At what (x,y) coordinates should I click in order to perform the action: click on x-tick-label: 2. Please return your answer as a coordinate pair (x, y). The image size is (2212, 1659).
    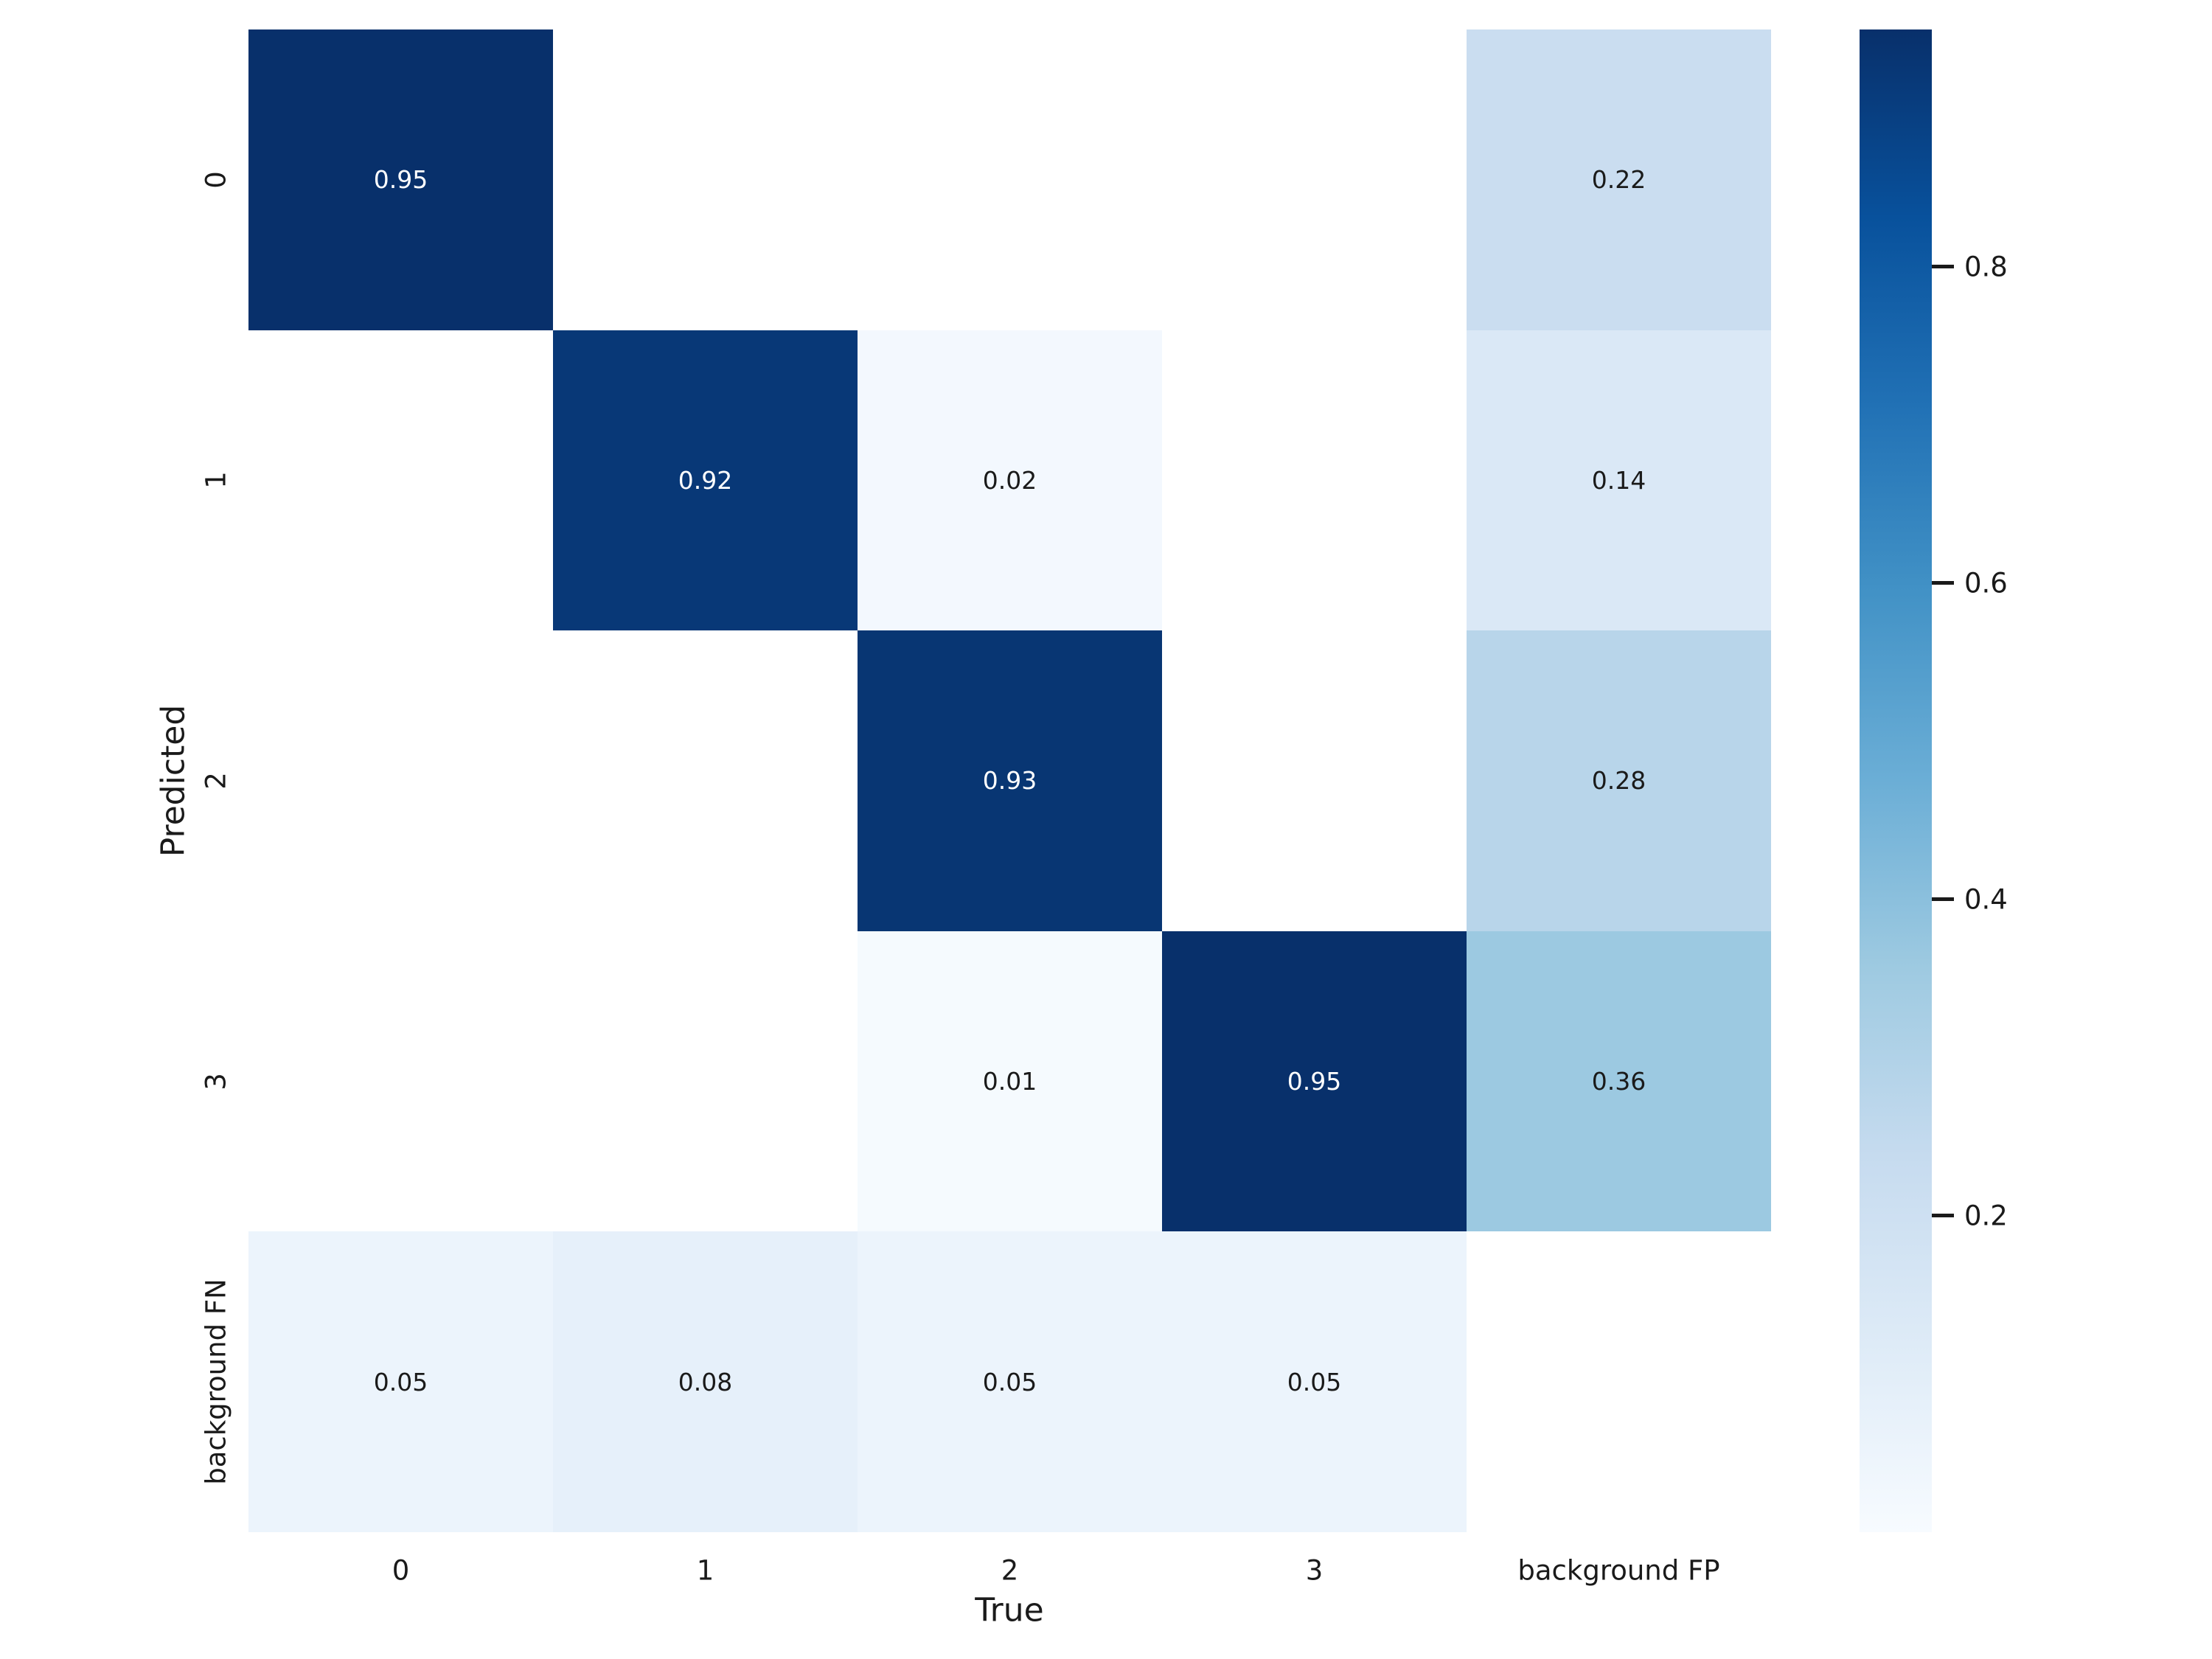
    Looking at the image, I should click on (1010, 1570).